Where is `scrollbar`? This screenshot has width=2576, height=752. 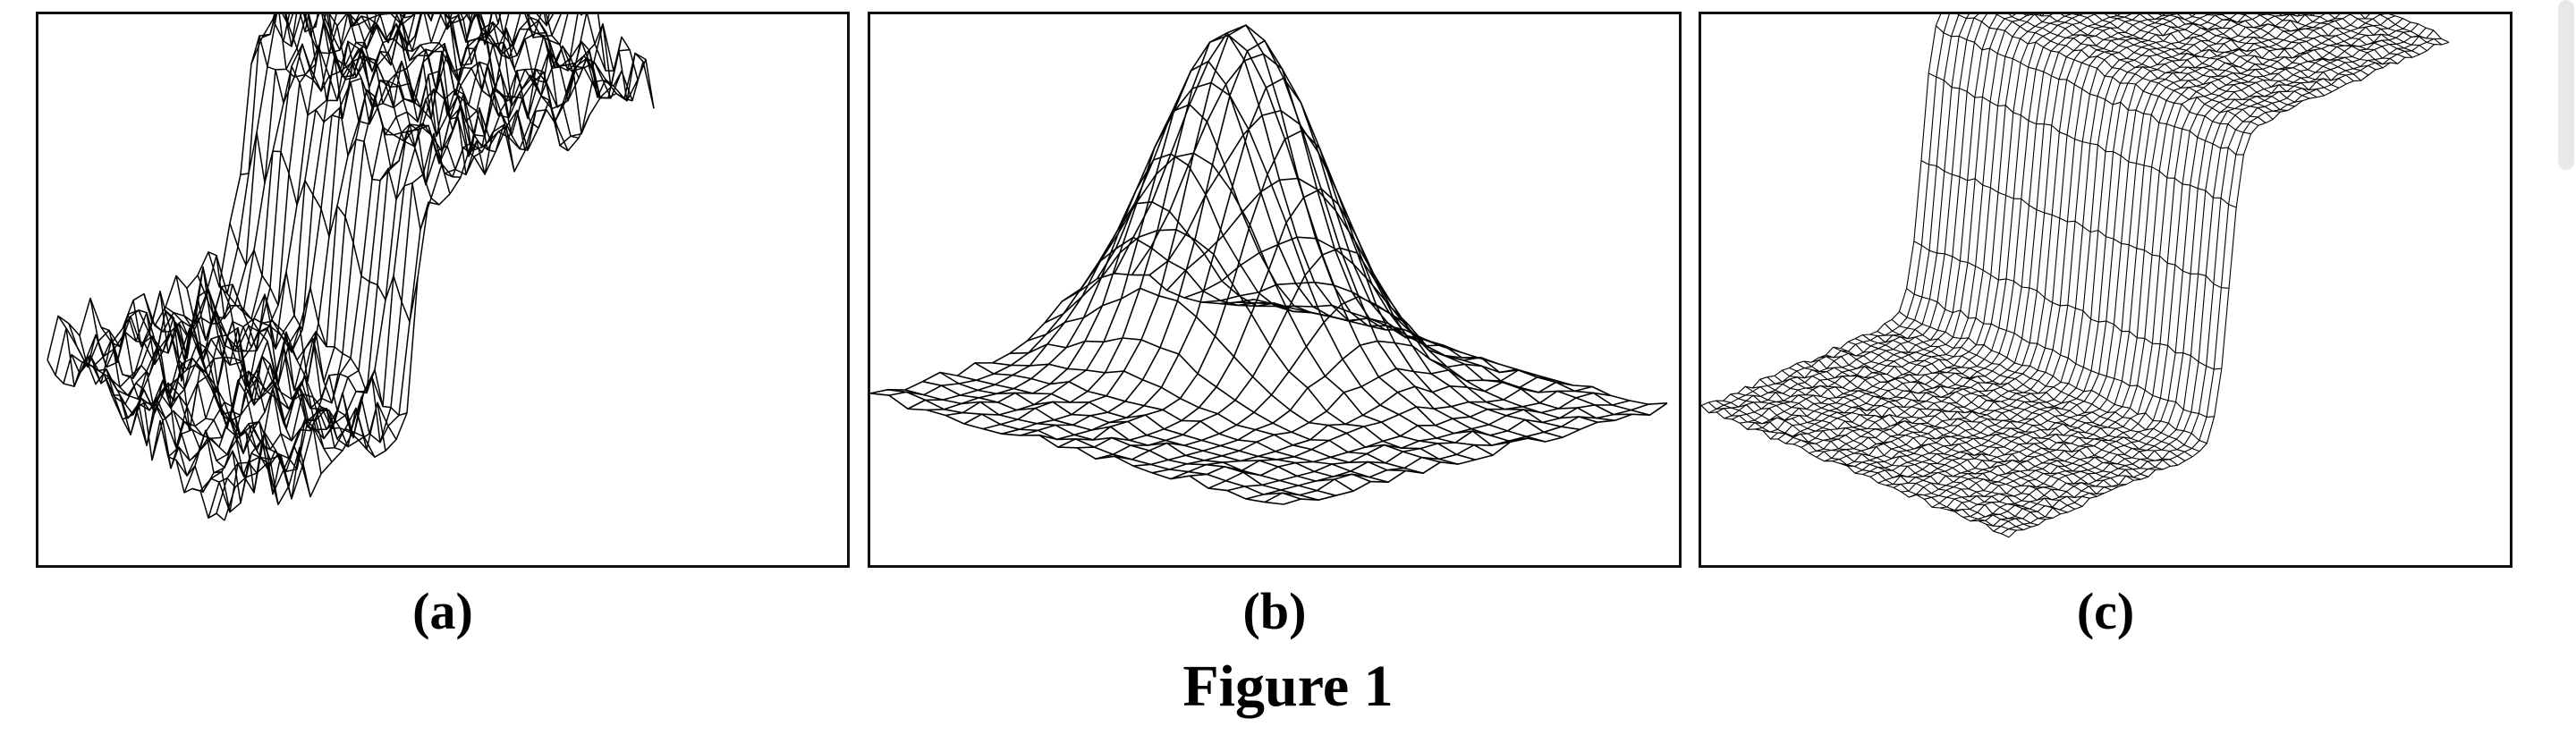
scrollbar is located at coordinates (2566, 85).